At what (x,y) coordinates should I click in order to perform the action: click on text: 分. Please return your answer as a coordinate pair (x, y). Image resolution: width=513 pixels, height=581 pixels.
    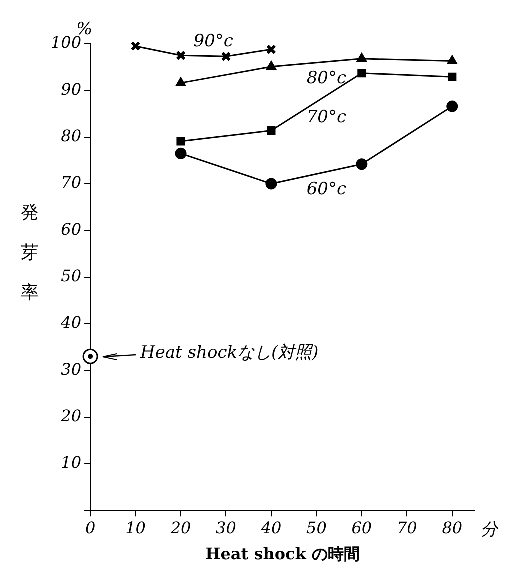
    Looking at the image, I should click on (490, 530).